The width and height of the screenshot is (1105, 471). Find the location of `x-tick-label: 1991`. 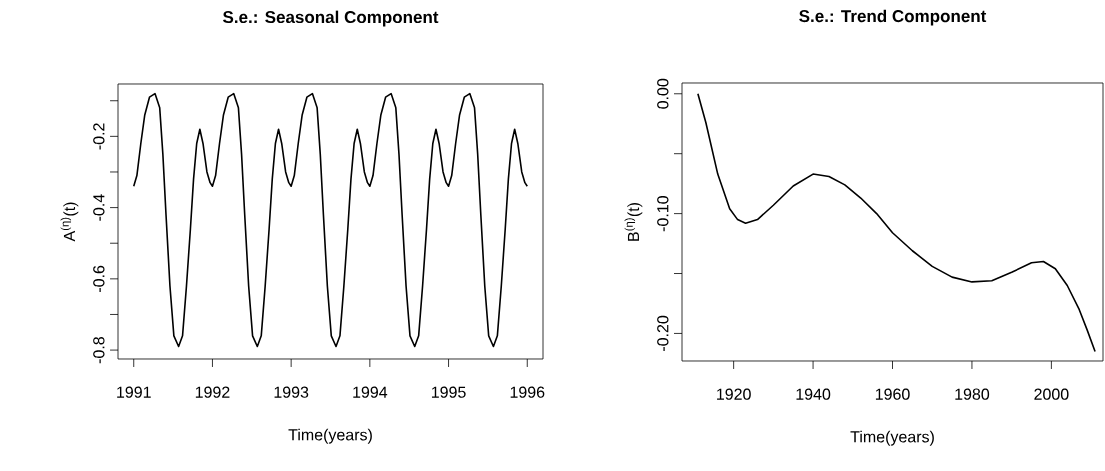

x-tick-label: 1991 is located at coordinates (134, 392).